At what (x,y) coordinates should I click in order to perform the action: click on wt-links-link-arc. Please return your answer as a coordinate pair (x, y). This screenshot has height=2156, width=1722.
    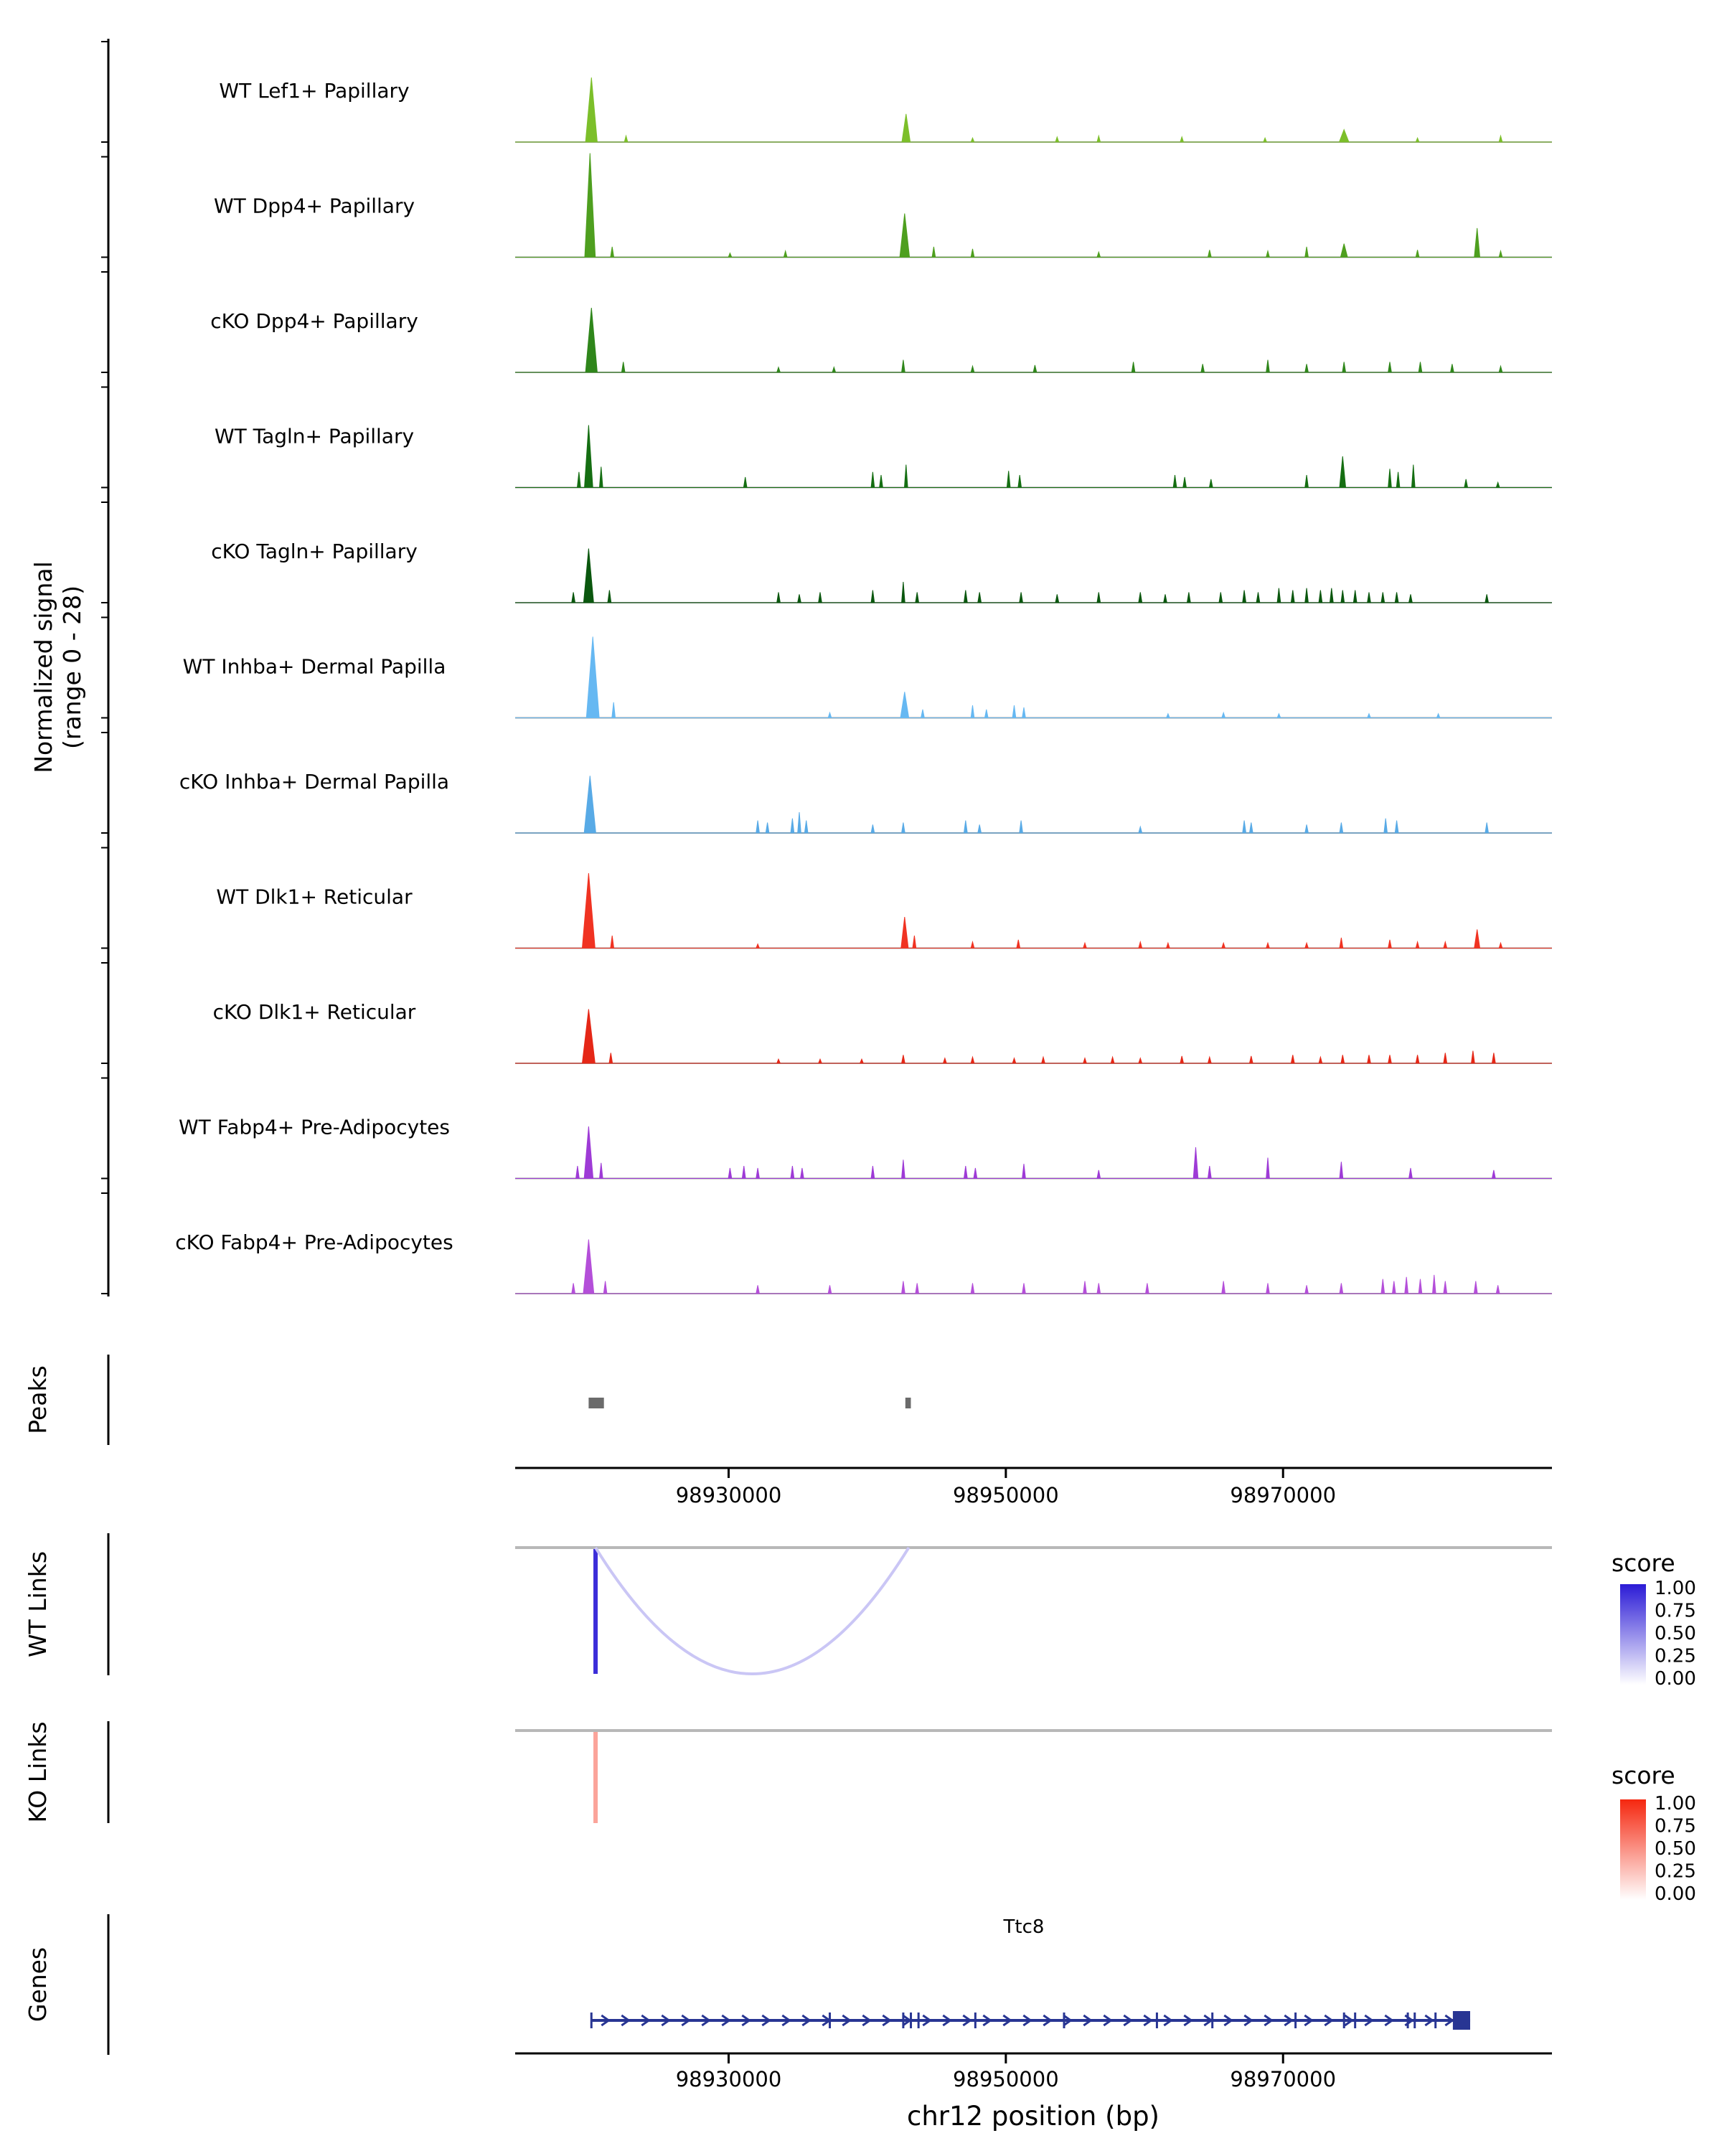
    Looking at the image, I should click on (752, 1611).